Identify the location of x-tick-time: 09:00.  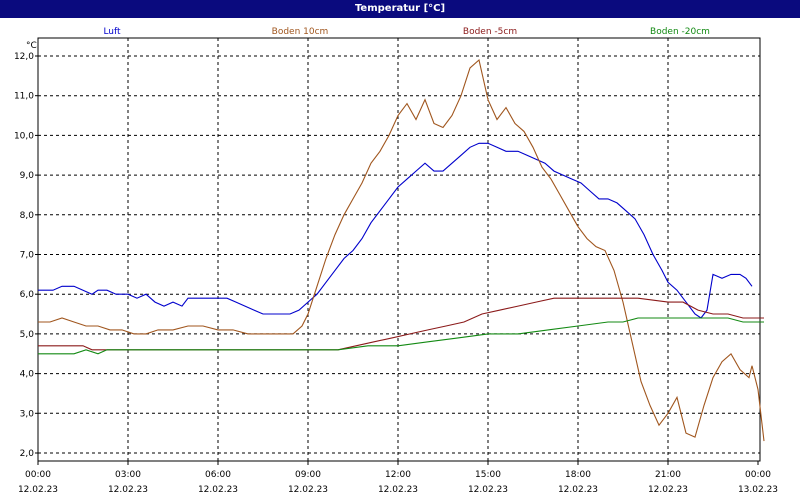
(308, 475).